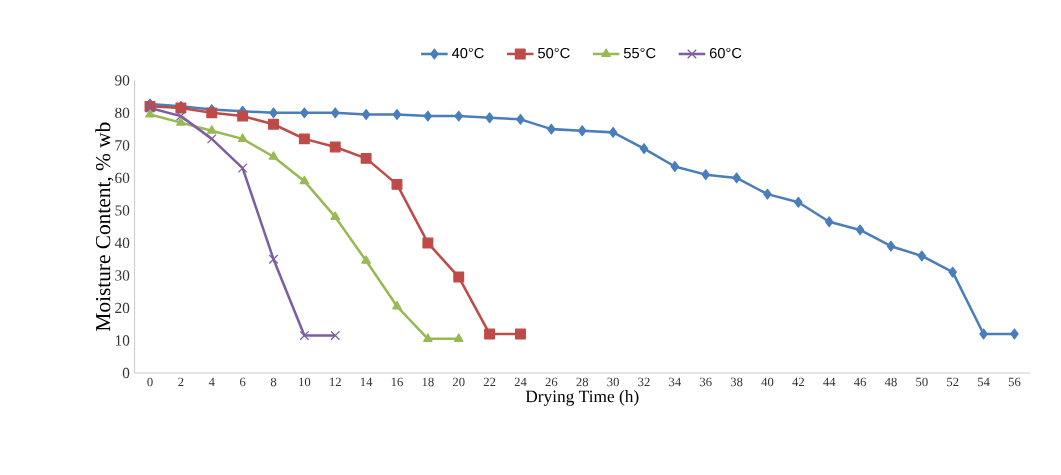  Describe the element at coordinates (397, 382) in the screenshot. I see `x-tick-label: 16` at that location.